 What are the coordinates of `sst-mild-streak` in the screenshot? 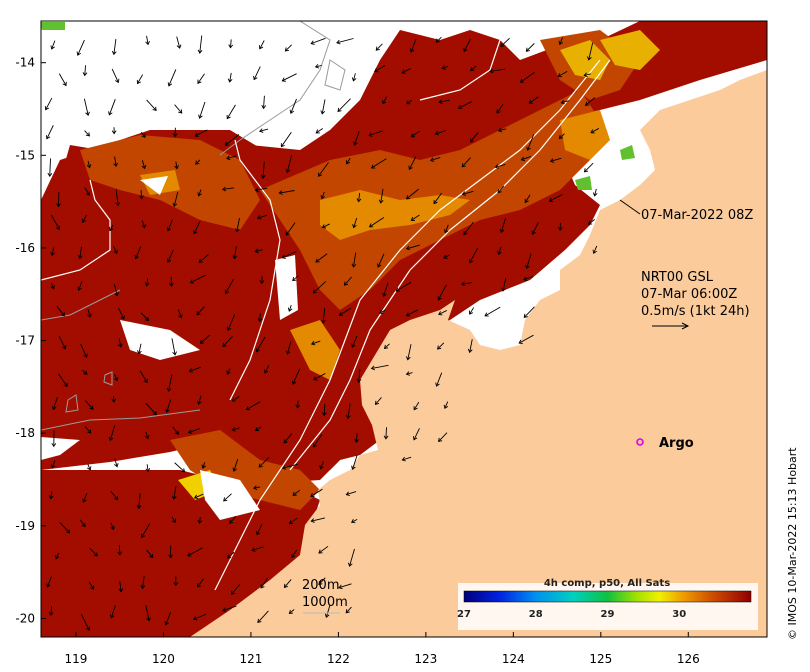 It's located at (315, 350).